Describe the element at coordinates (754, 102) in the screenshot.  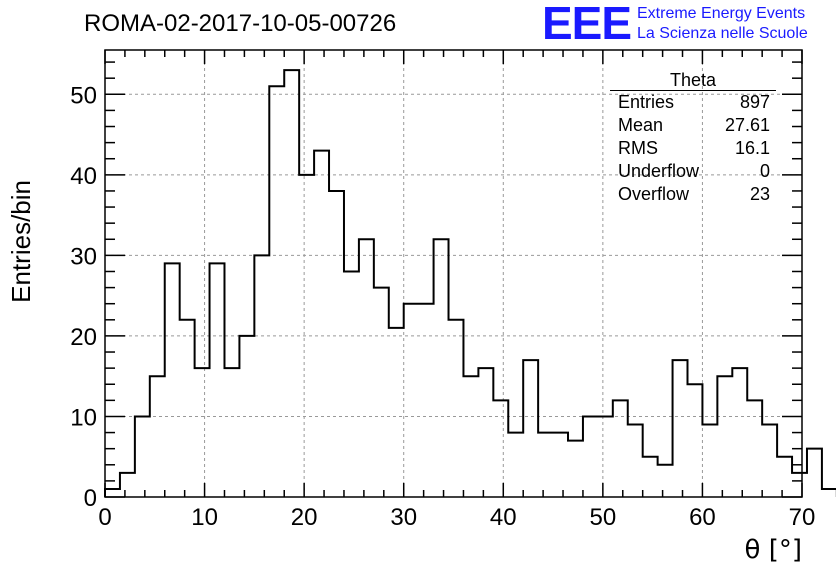
I see `stats-value: 897` at that location.